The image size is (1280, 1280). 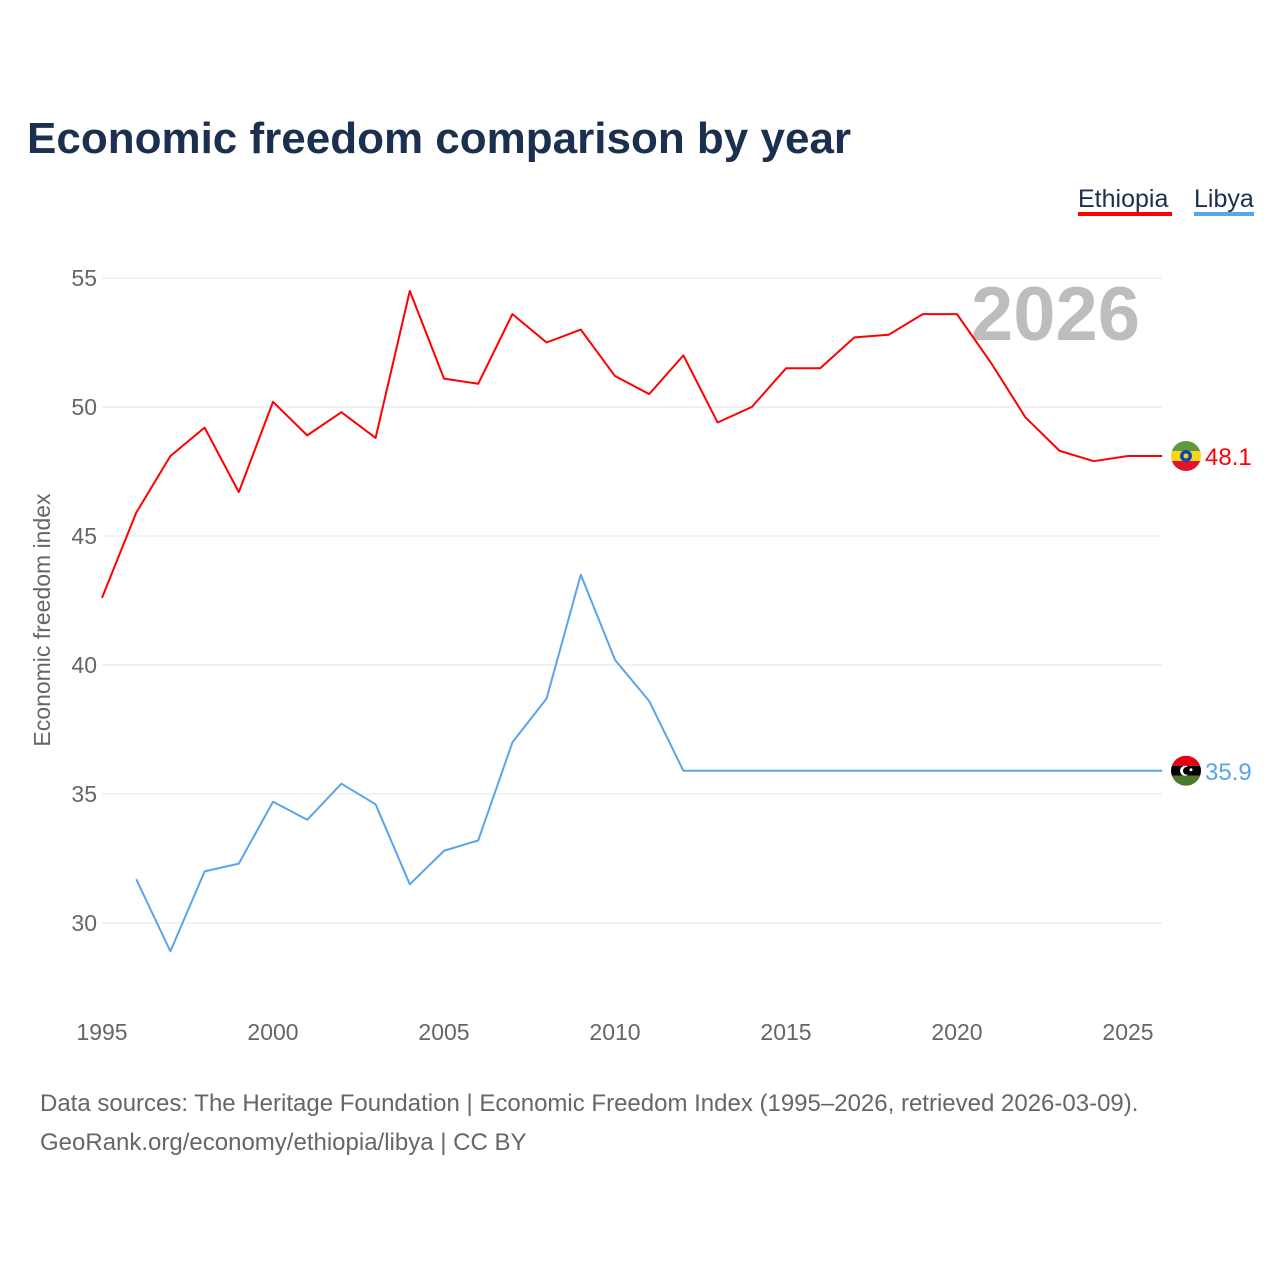 I want to click on y-axis-label: Economic freedom index, so click(x=42, y=620).